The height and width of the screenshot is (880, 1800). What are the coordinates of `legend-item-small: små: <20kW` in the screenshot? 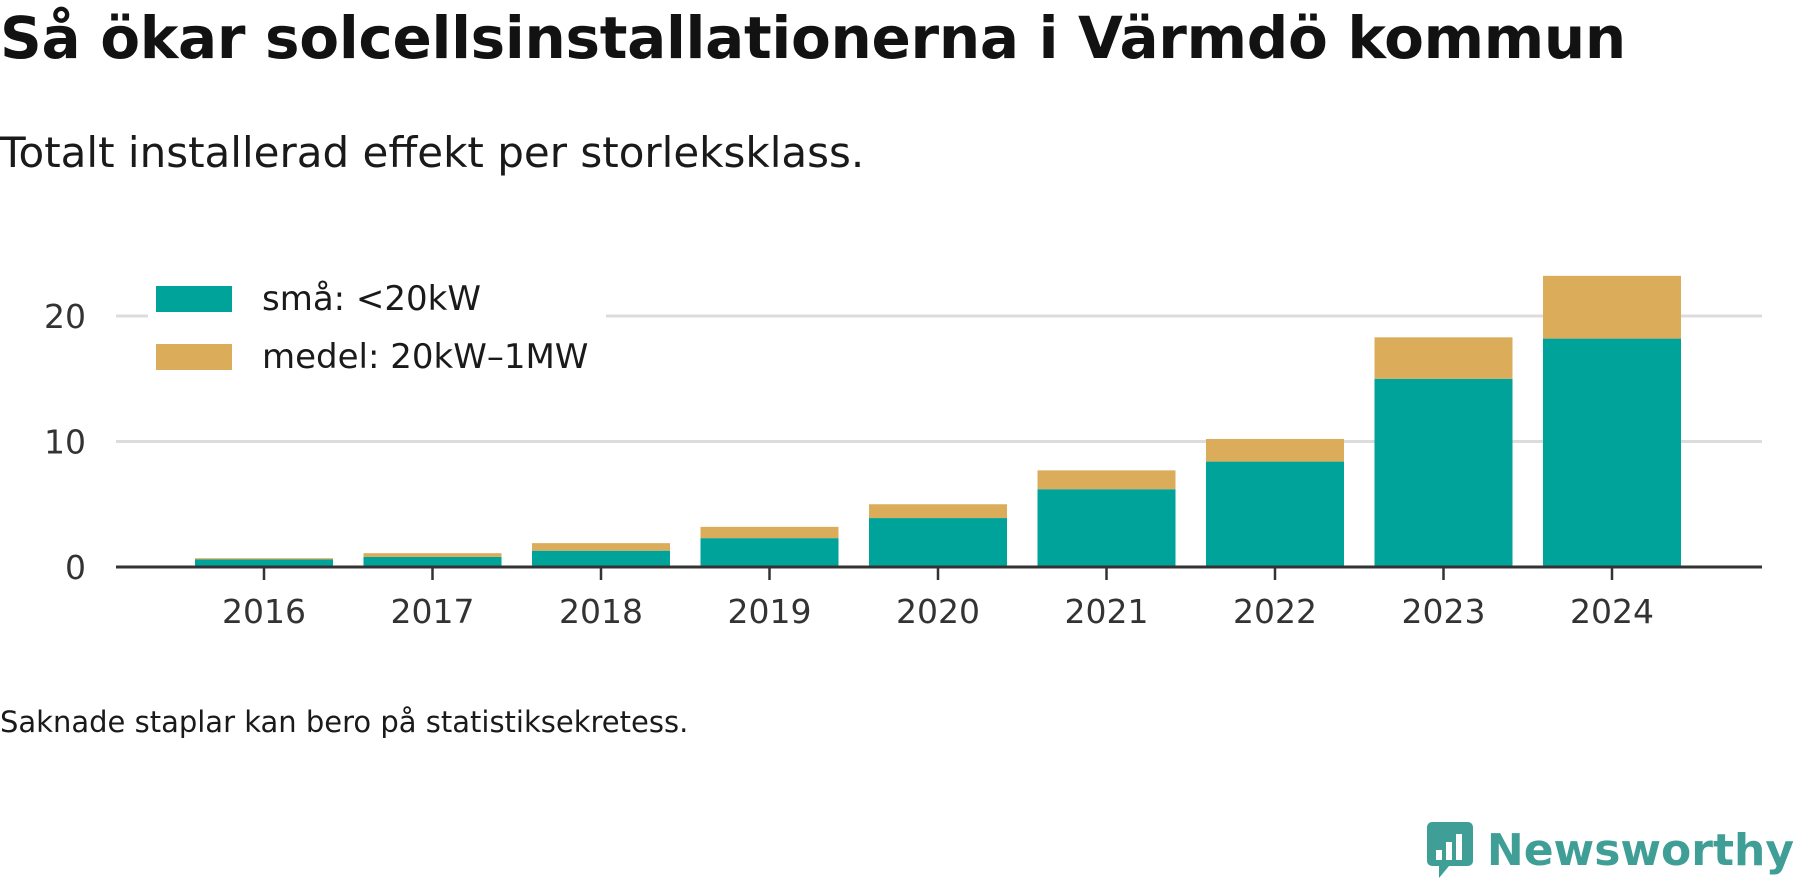 It's located at (372, 299).